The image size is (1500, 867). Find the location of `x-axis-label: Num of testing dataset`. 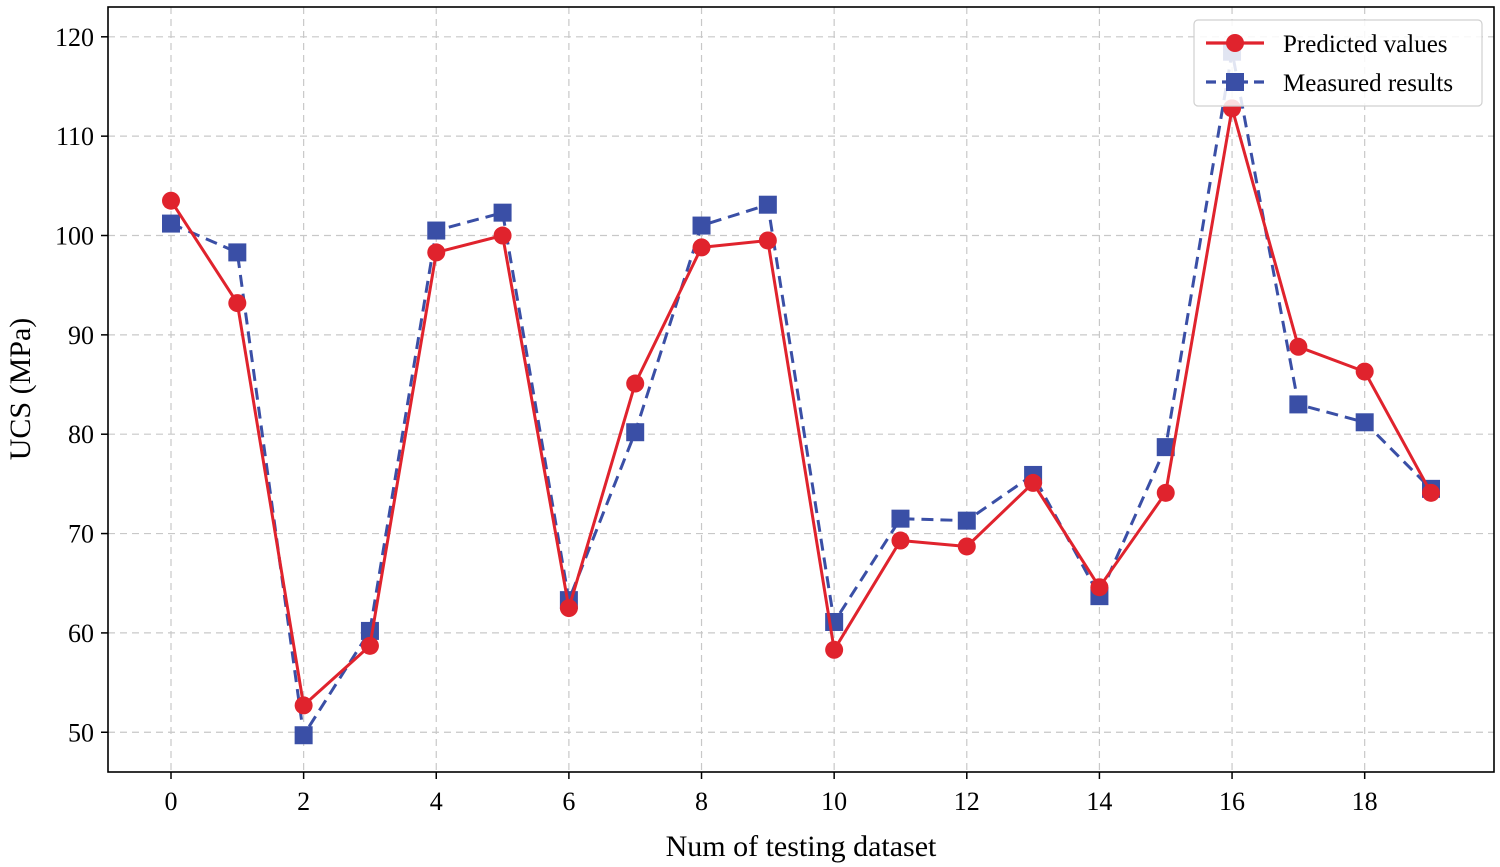

x-axis-label: Num of testing dataset is located at coordinates (801, 846).